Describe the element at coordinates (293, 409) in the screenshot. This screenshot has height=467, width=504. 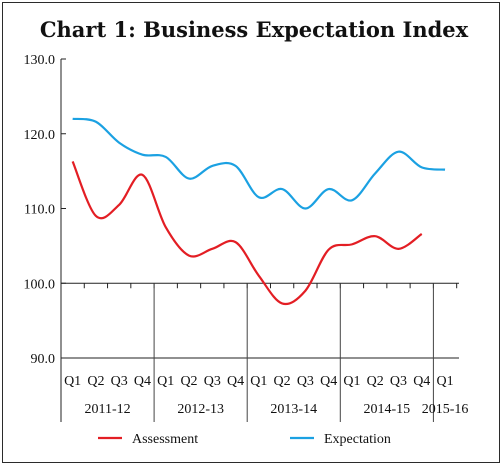
I see `year-label: 2013-14` at that location.